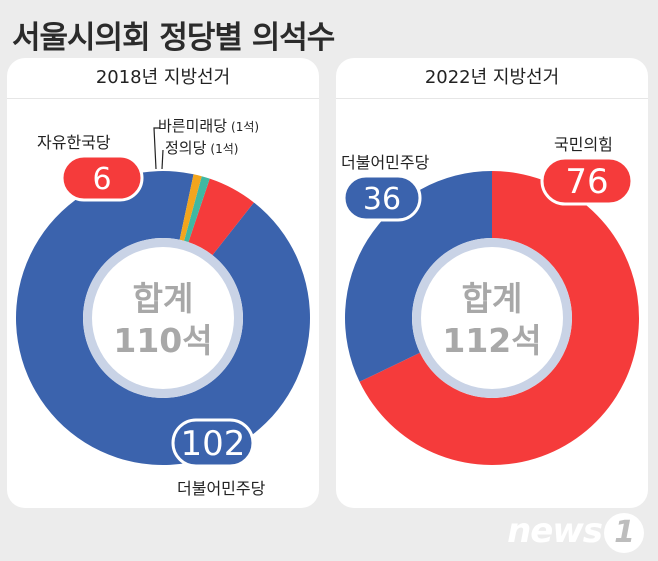 The height and width of the screenshot is (561, 658). What do you see at coordinates (491, 340) in the screenshot?
I see `center-value: 112석` at bounding box center [491, 340].